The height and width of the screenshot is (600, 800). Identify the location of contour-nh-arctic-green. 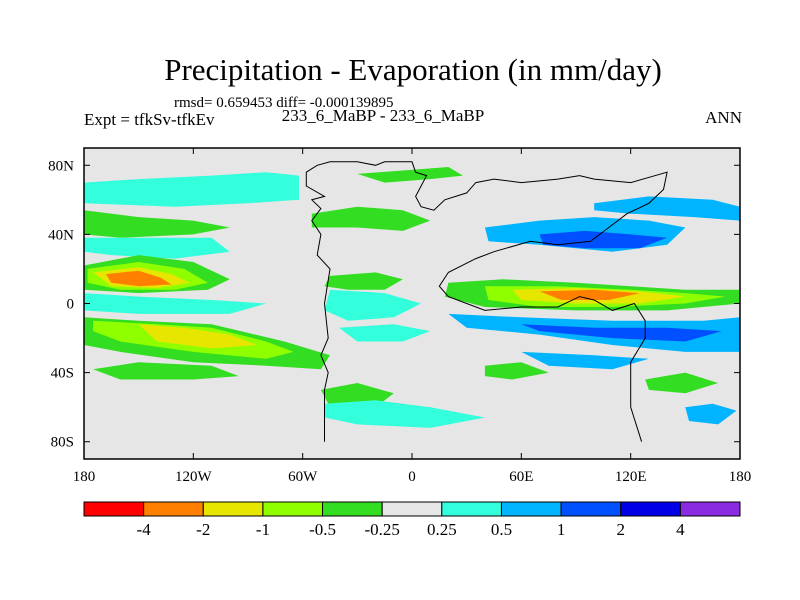
(410, 175).